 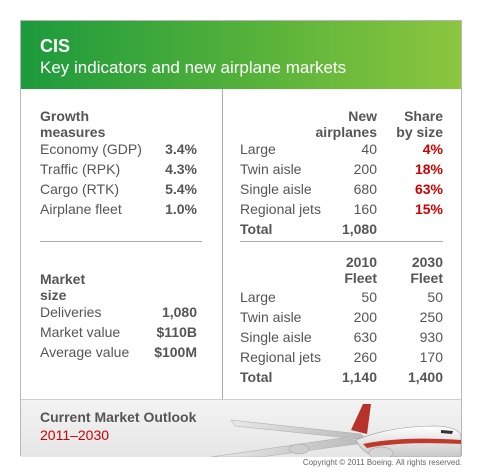 What do you see at coordinates (425, 377) in the screenshot?
I see `fleet-total-2030: 1,400` at bounding box center [425, 377].